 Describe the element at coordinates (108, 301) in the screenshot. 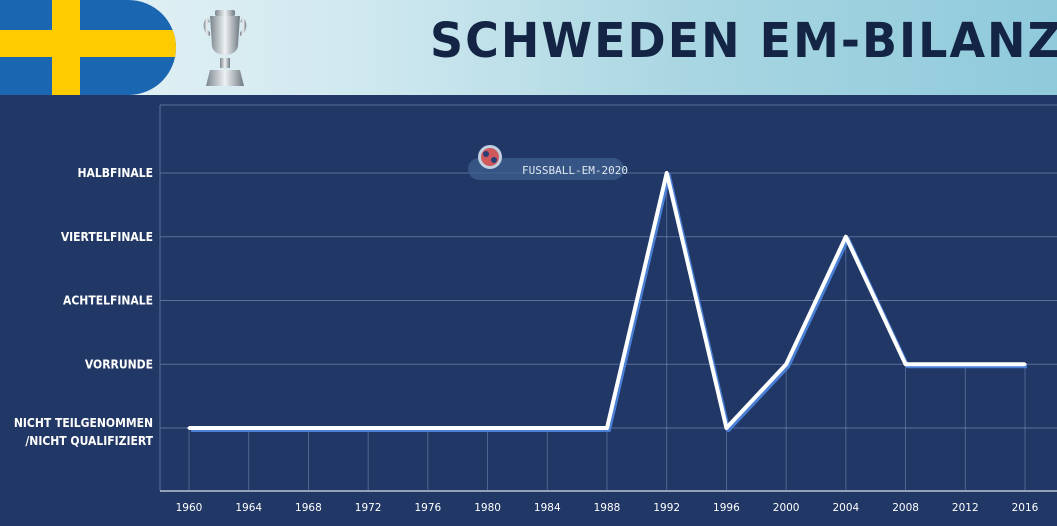

I see `y-tick-label: ACHTELFINALE` at that location.